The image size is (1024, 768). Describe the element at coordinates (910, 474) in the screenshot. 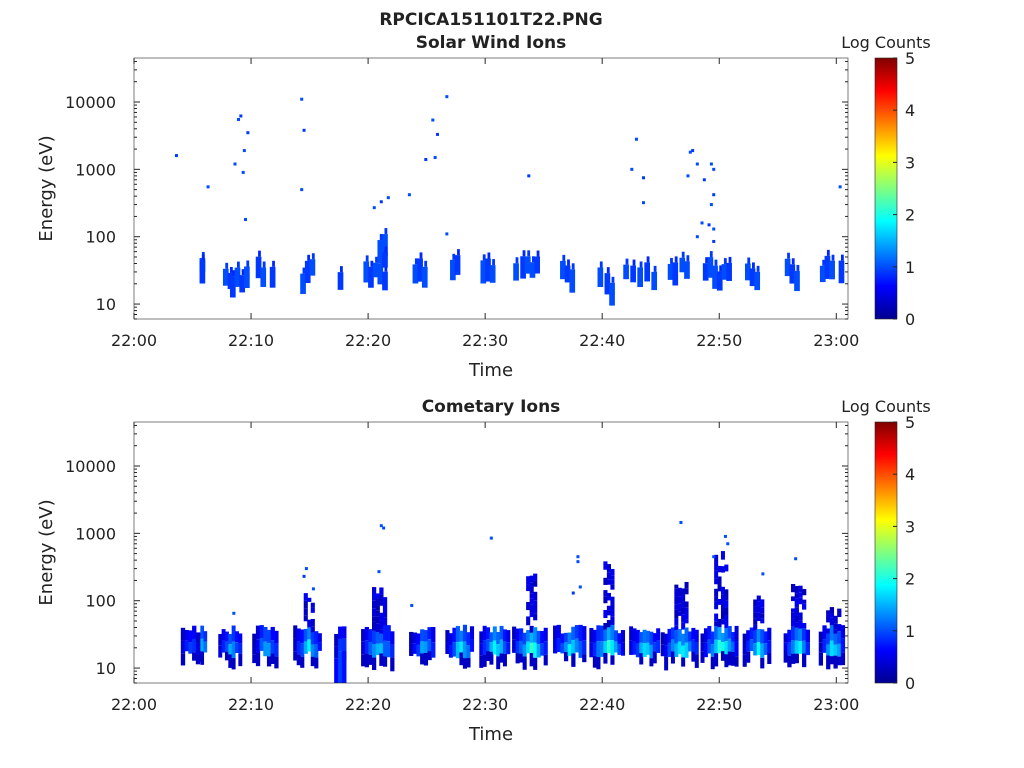

I see `colorbar-tick-label: 4` at that location.